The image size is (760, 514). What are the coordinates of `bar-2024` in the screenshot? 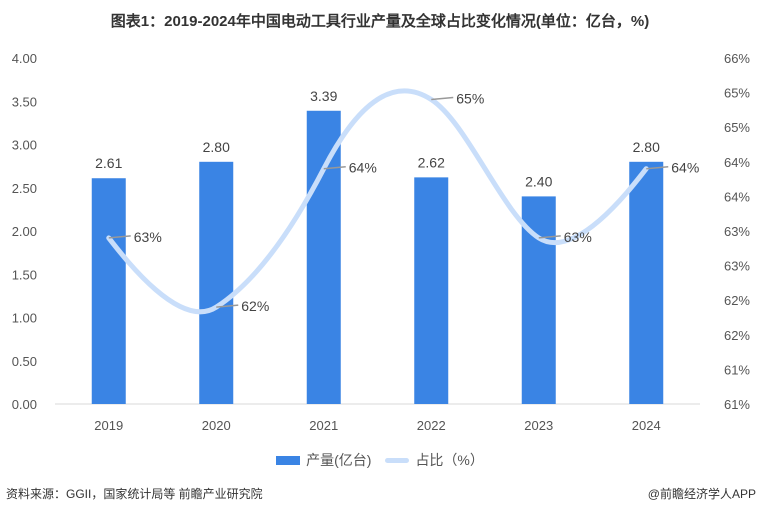 It's located at (646, 282).